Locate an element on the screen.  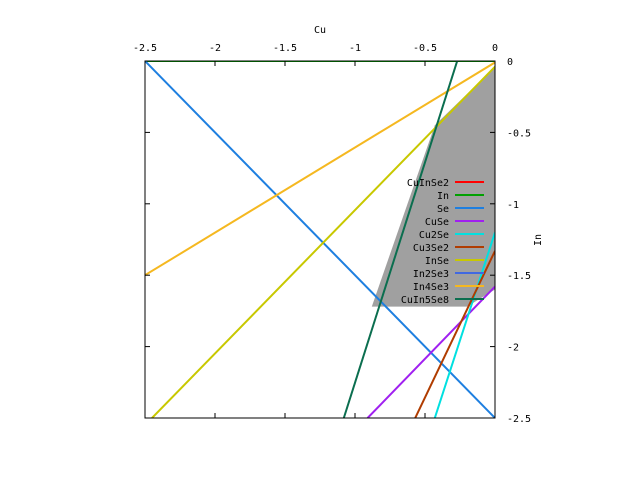
y-axis-label: In is located at coordinates (538, 240).